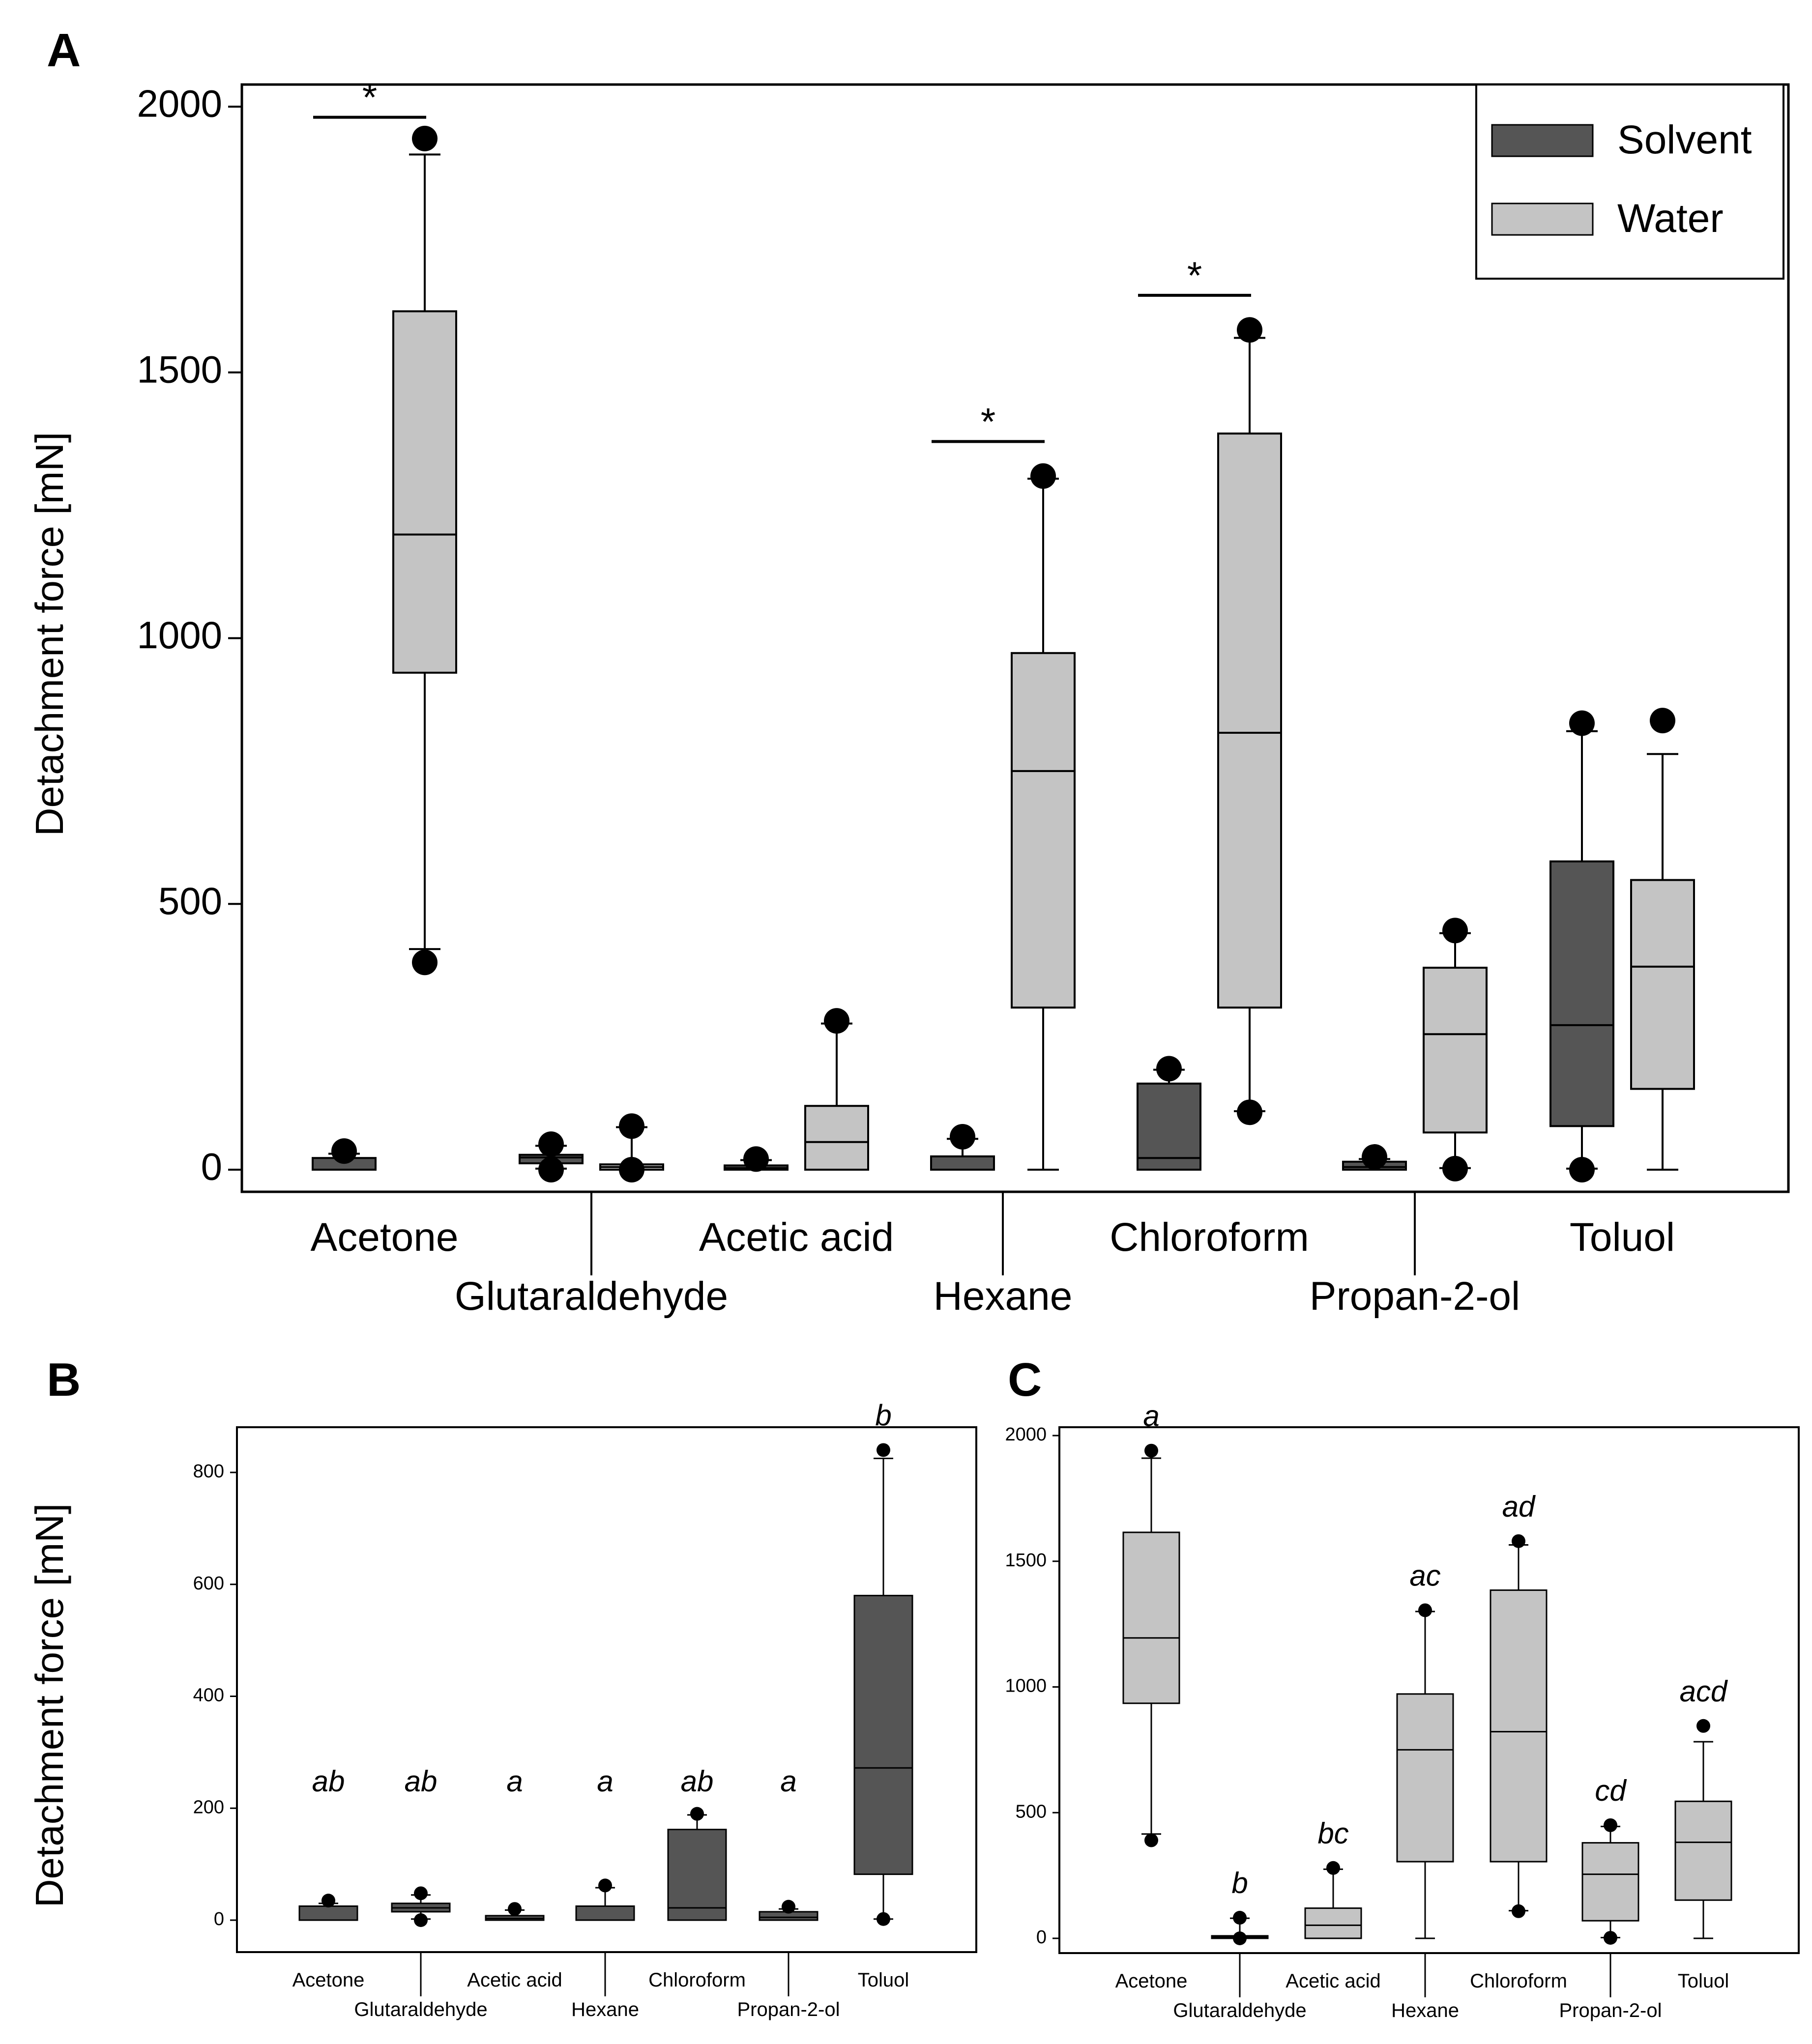  I want to click on panel-label-a: A, so click(64, 50).